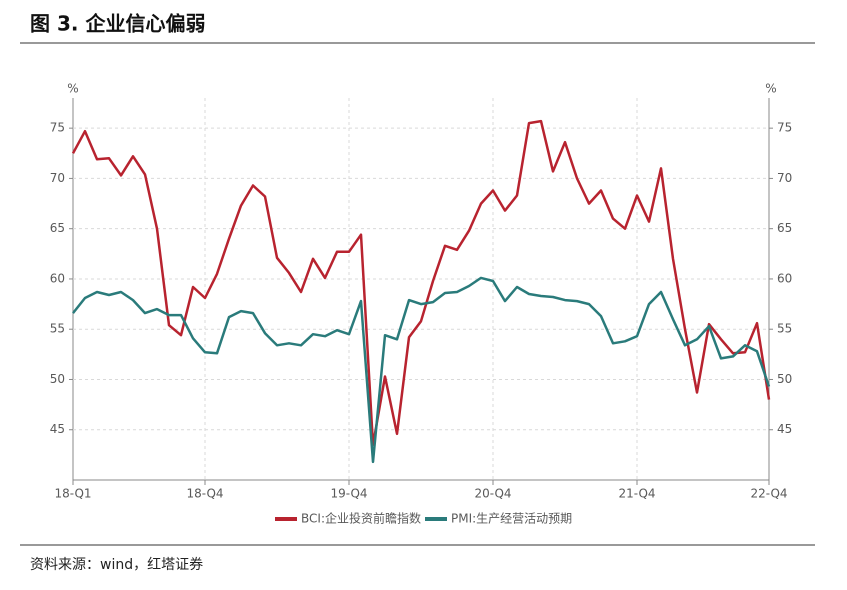 This screenshot has width=847, height=590. Describe the element at coordinates (784, 429) in the screenshot. I see `y2-tick-label: 45` at that location.